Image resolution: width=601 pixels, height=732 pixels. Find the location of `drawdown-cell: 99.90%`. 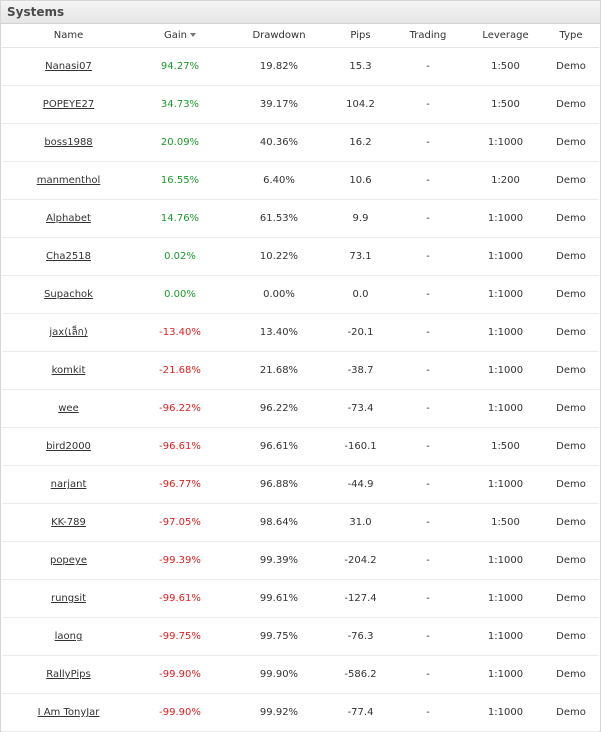

drawdown-cell: 99.90% is located at coordinates (279, 674).